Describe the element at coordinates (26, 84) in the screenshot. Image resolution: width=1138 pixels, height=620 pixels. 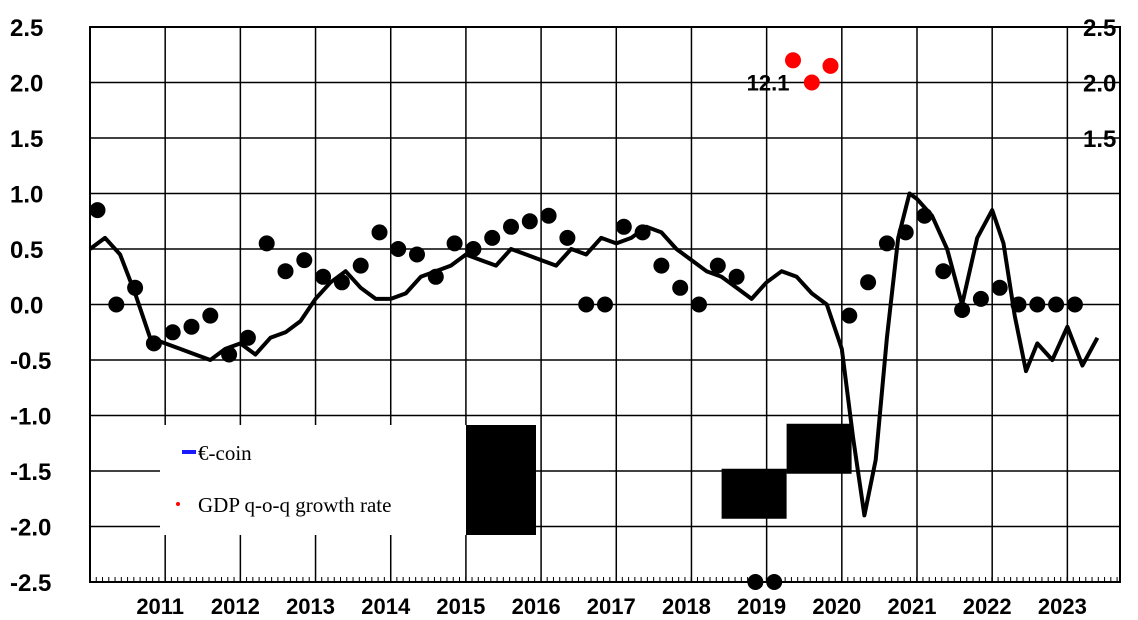
I see `y-tick-label: 2.0` at that location.